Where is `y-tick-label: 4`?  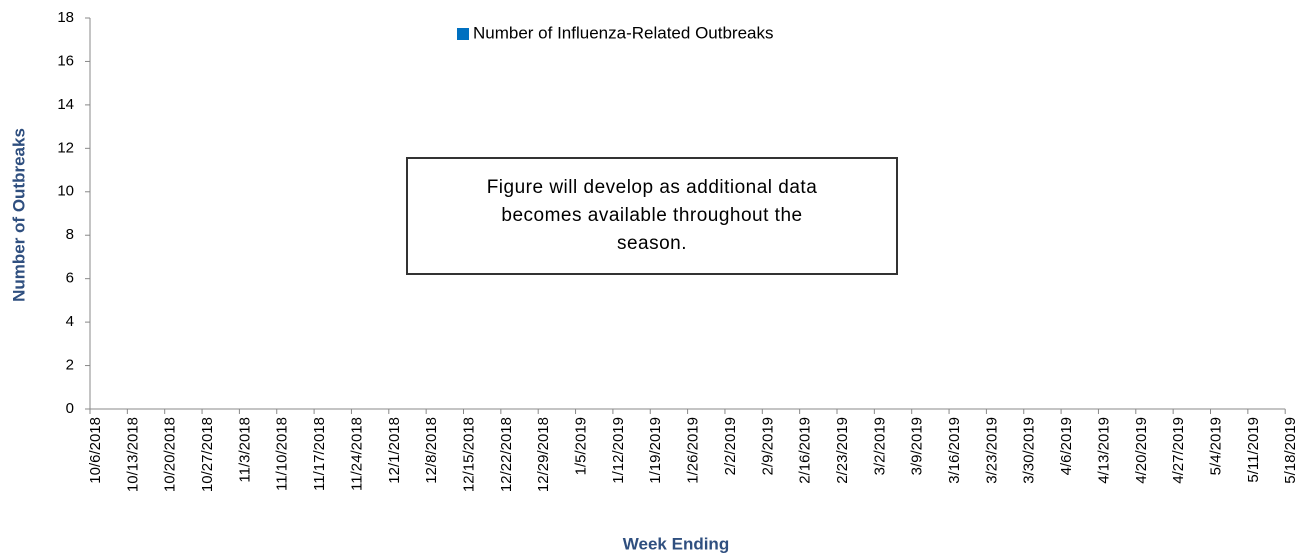 y-tick-label: 4 is located at coordinates (70, 321).